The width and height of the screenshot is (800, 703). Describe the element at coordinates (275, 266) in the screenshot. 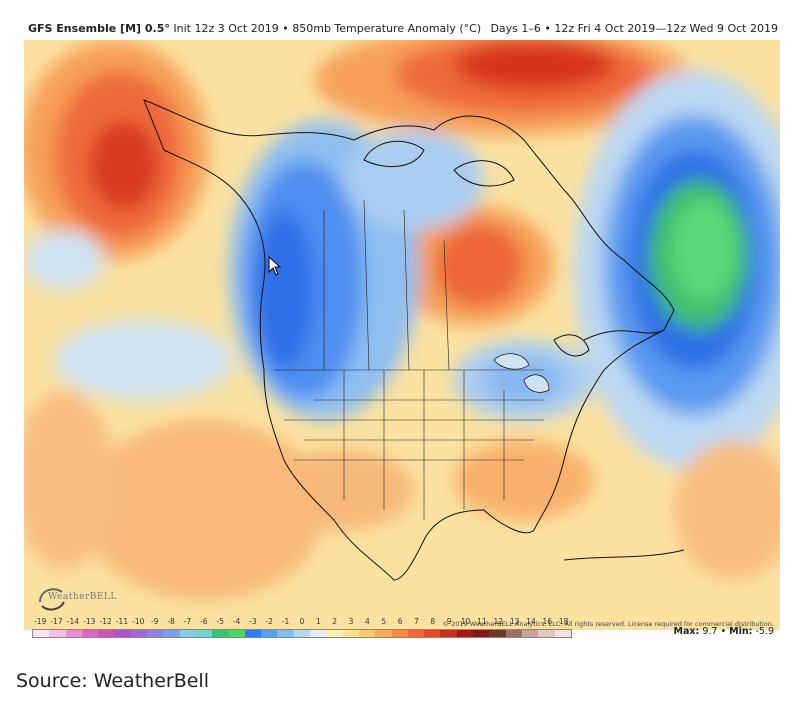

I see `mouse-pointer-icon` at that location.